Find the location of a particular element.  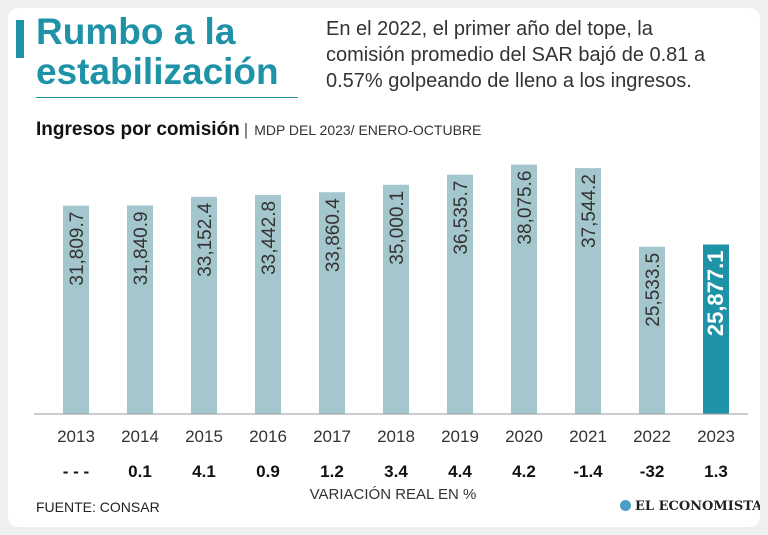

bar-value-label-2020: 38,075.6 is located at coordinates (525, 208).